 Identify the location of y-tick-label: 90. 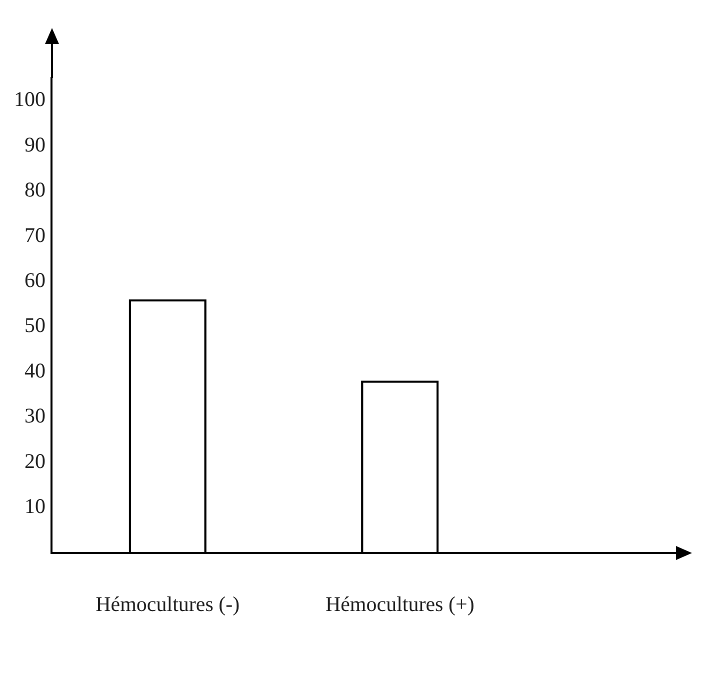
(35, 144).